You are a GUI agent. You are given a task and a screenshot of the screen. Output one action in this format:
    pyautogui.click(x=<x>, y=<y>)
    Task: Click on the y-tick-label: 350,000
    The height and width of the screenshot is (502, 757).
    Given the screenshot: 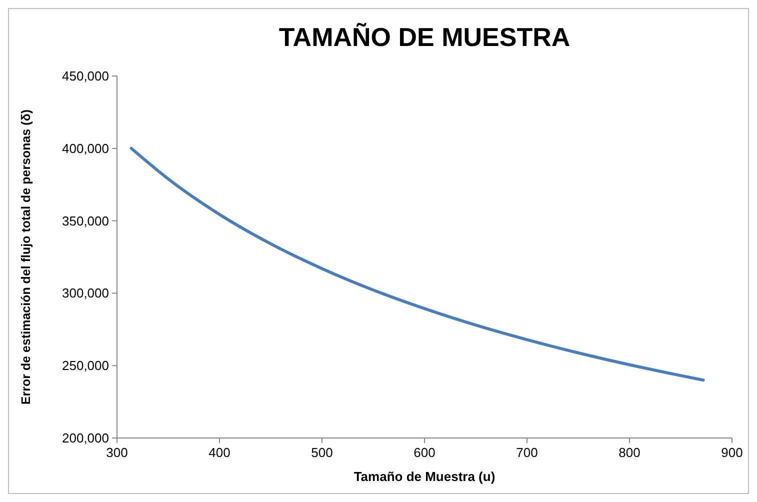 What is the action you would take?
    pyautogui.click(x=85, y=220)
    